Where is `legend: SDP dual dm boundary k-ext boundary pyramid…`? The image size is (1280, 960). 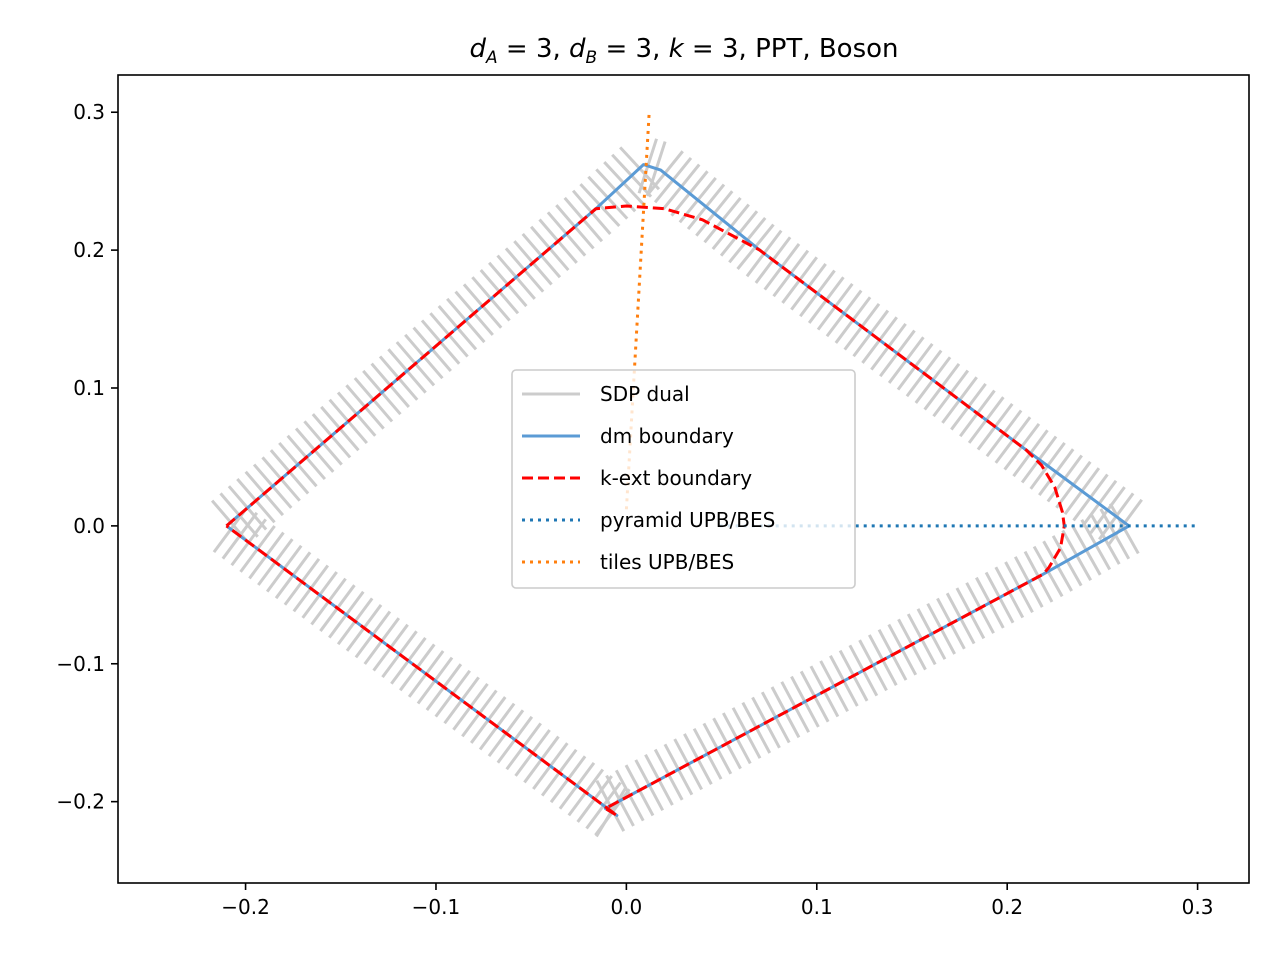 legend: SDP dual dm boundary k-ext boundary pyramid… is located at coordinates (683, 479).